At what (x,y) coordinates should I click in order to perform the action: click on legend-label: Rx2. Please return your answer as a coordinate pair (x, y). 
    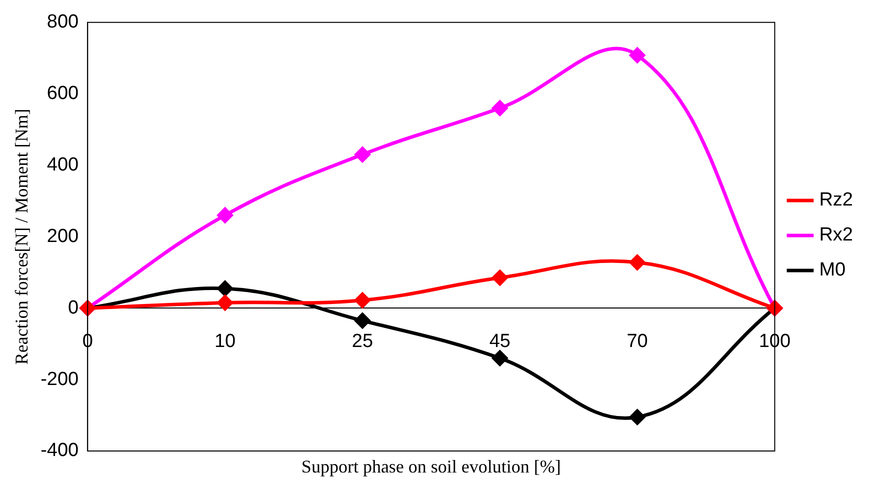
    Looking at the image, I should click on (836, 235).